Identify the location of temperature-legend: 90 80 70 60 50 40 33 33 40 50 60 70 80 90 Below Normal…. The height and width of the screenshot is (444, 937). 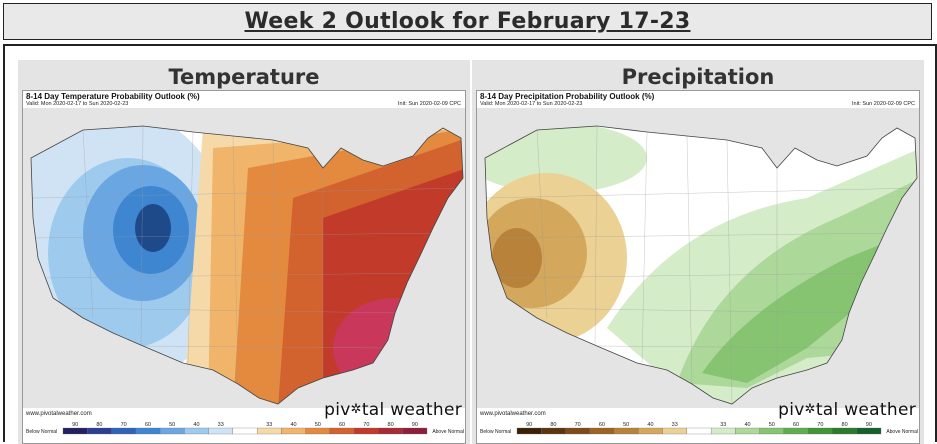
(244, 430).